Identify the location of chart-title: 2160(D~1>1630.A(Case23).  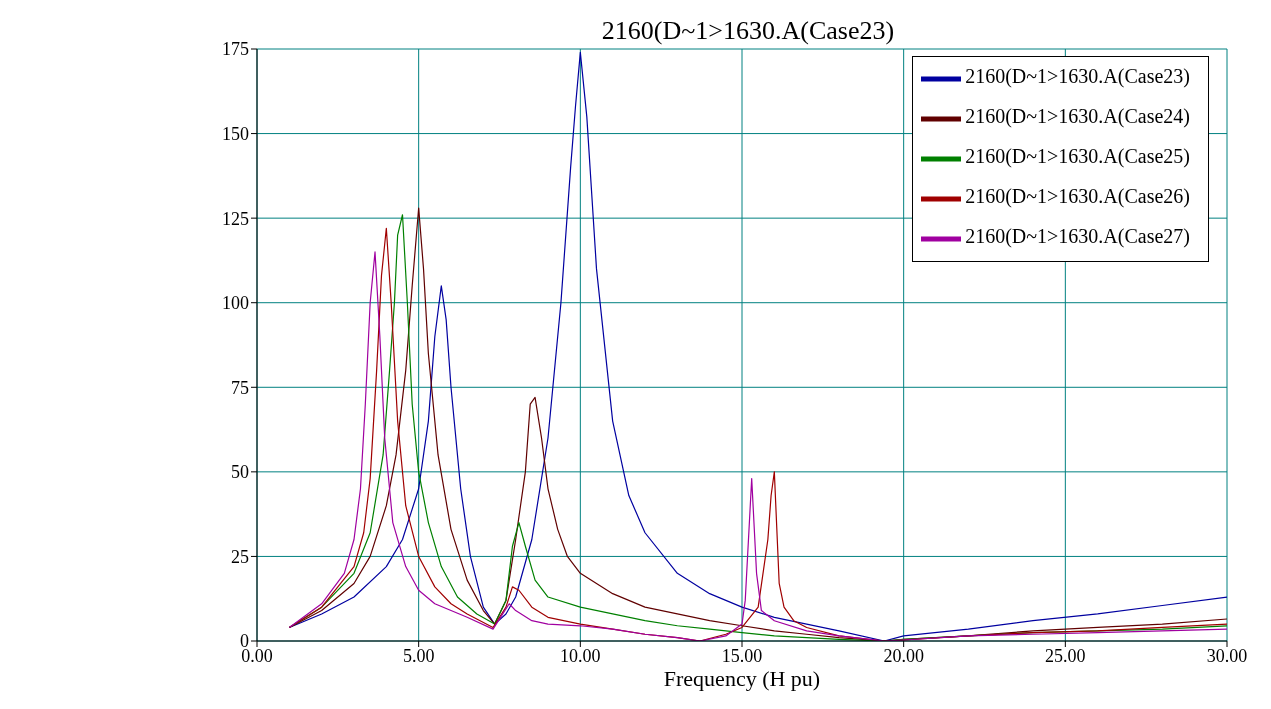
(748, 31).